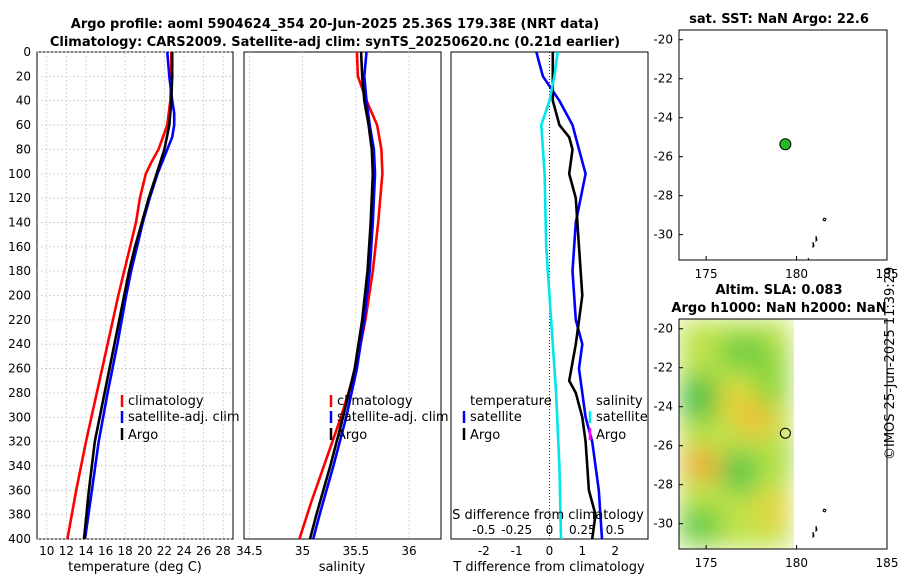 The width and height of the screenshot is (900, 580). I want to click on depth-tick-label: 400, so click(19, 539).